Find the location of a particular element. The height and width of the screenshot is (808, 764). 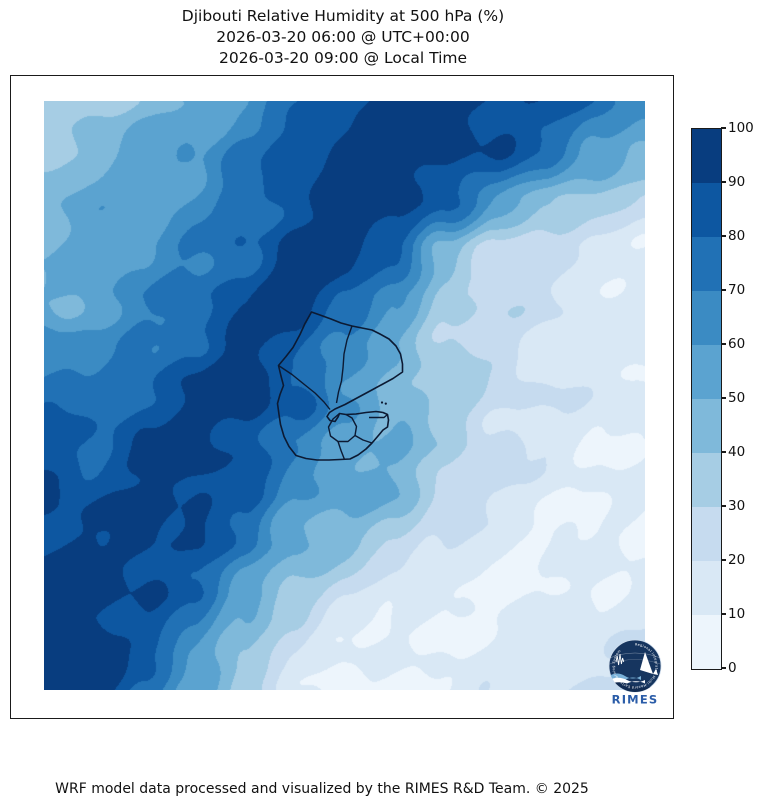

colorbar-tick-label: 90 is located at coordinates (737, 182).